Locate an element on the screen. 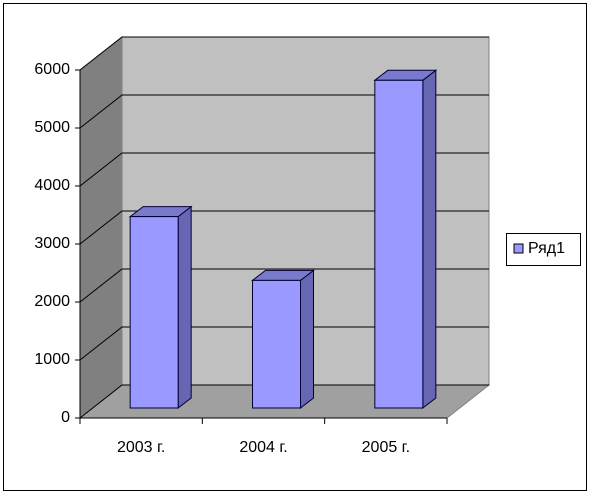 The height and width of the screenshot is (500, 590). x-tick-label: 2003 г. is located at coordinates (141, 447).